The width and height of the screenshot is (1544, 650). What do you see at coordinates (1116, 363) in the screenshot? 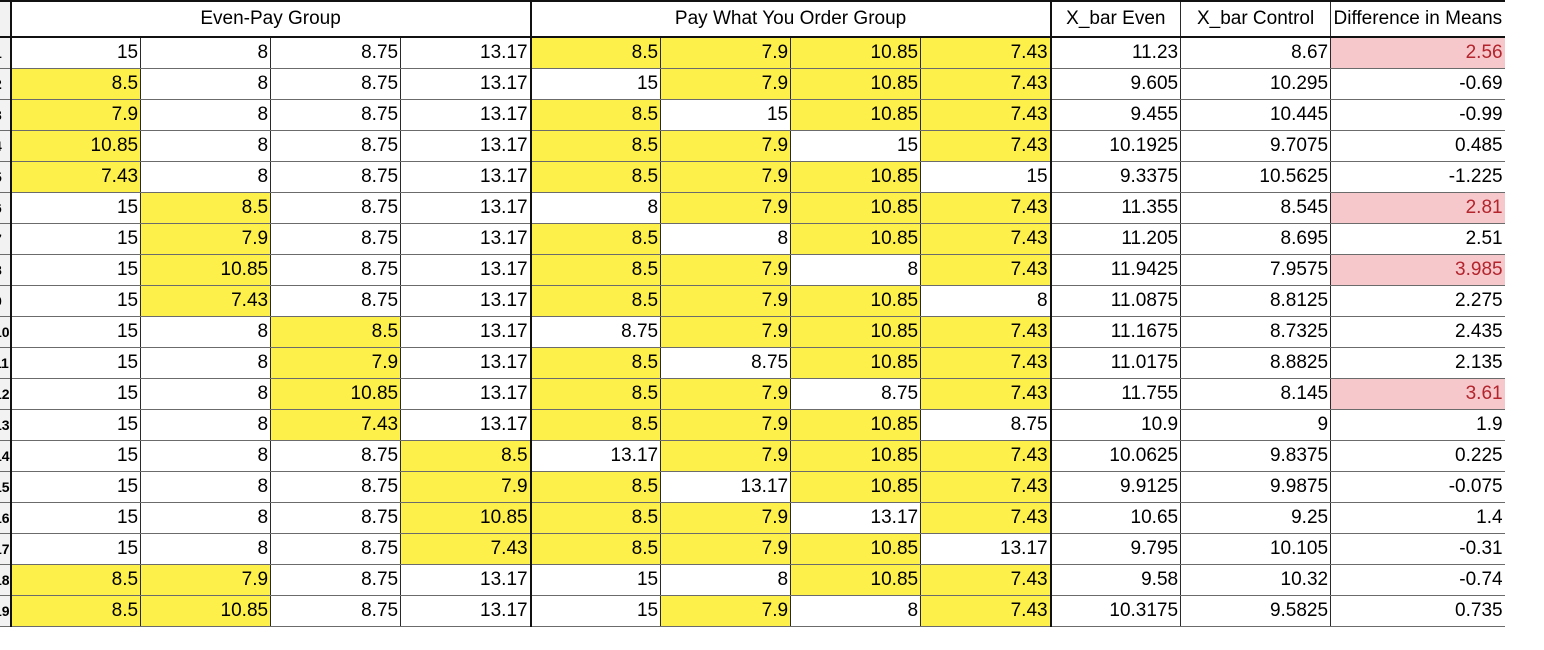
I see `x-bar-even-cell: 11.0175` at bounding box center [1116, 363].